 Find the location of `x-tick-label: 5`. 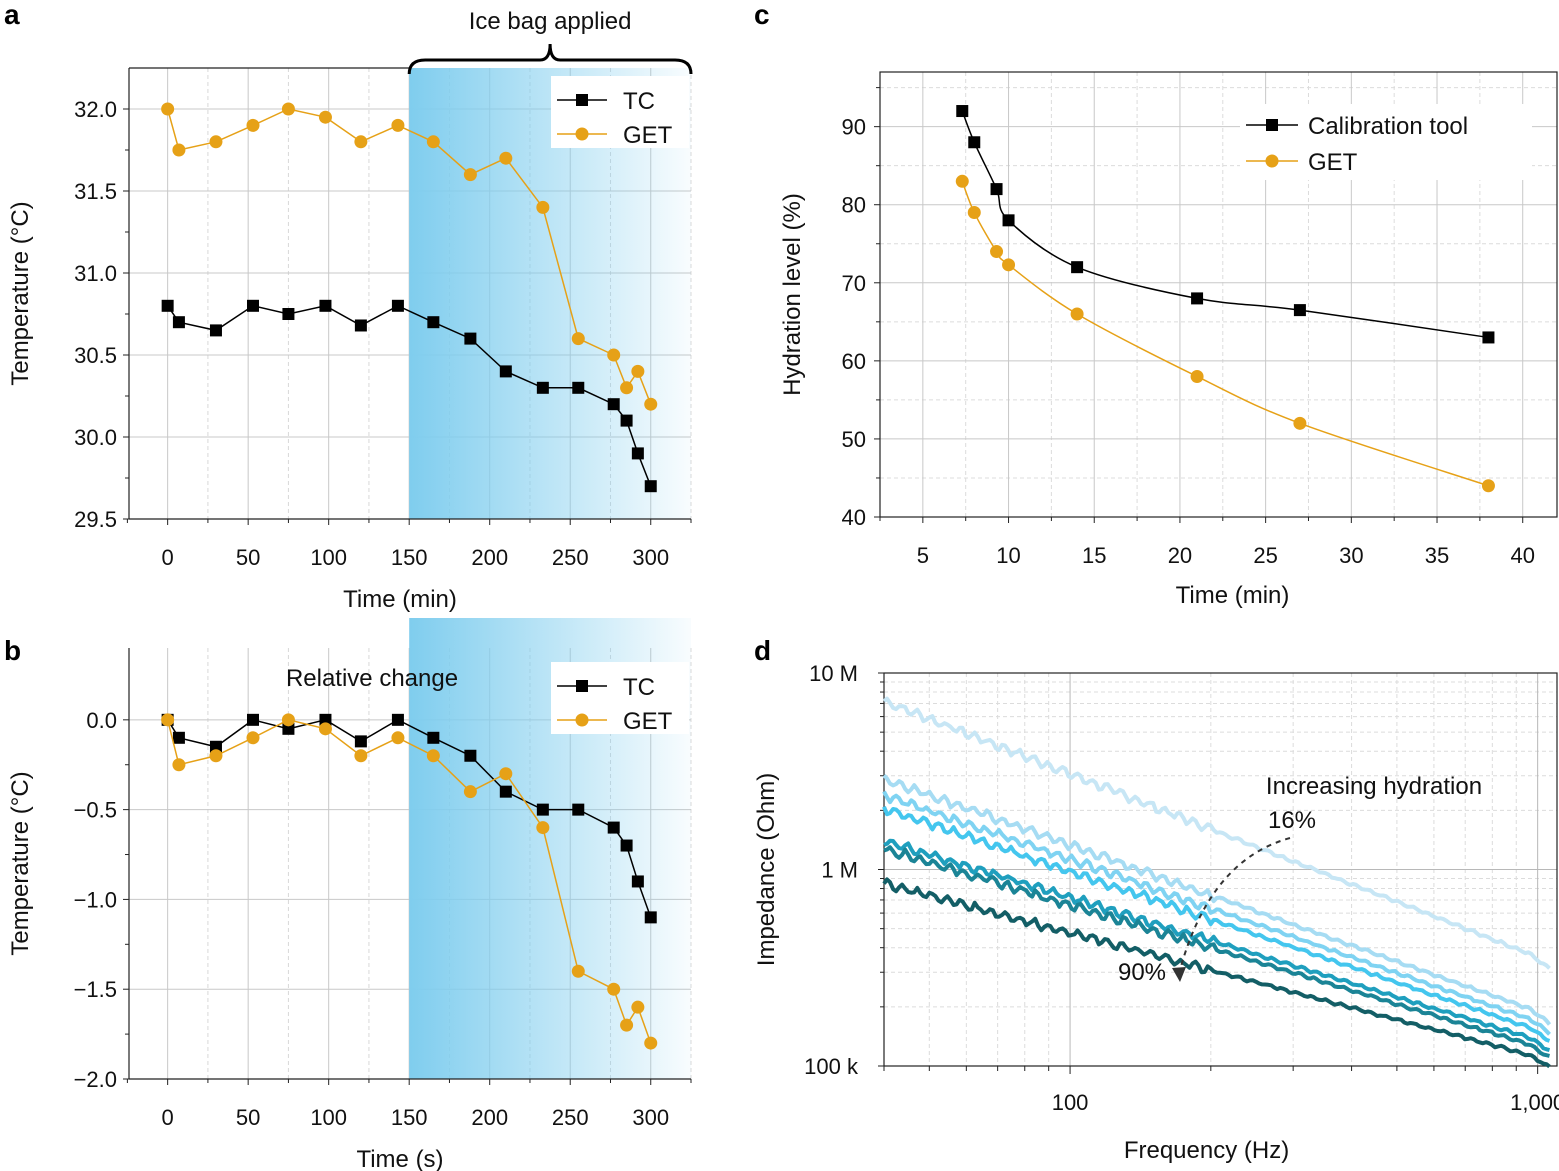

x-tick-label: 5 is located at coordinates (923, 555).